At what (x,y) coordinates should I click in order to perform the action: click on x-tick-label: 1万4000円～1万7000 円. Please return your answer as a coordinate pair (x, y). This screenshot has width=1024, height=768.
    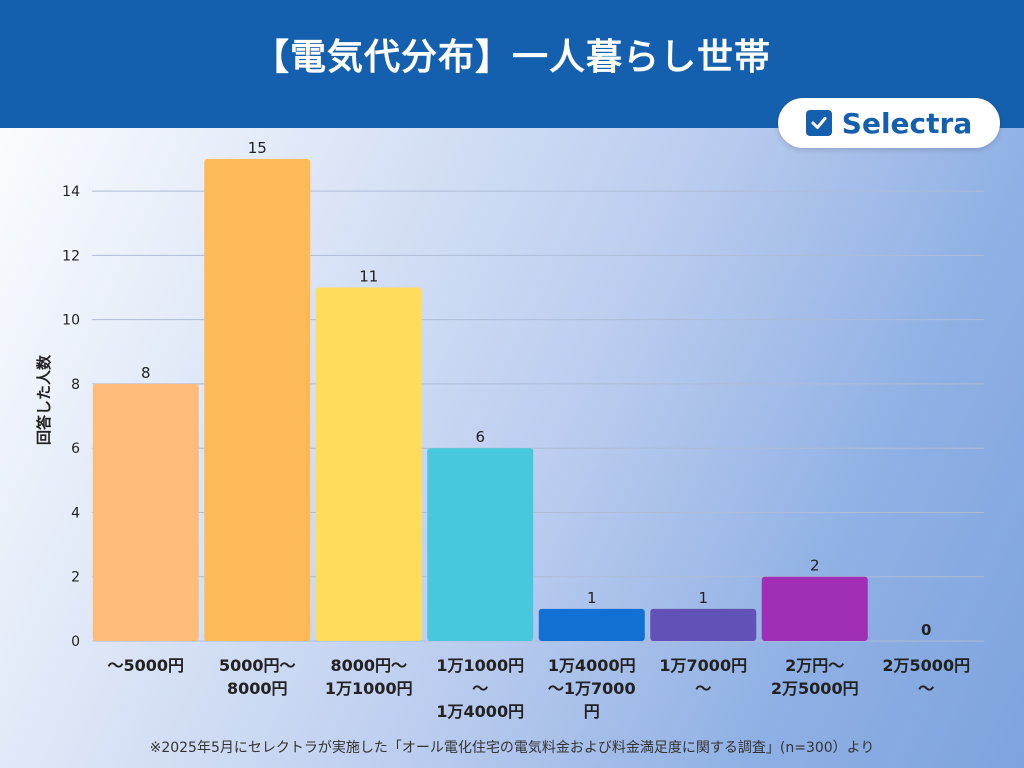
    Looking at the image, I should click on (592, 688).